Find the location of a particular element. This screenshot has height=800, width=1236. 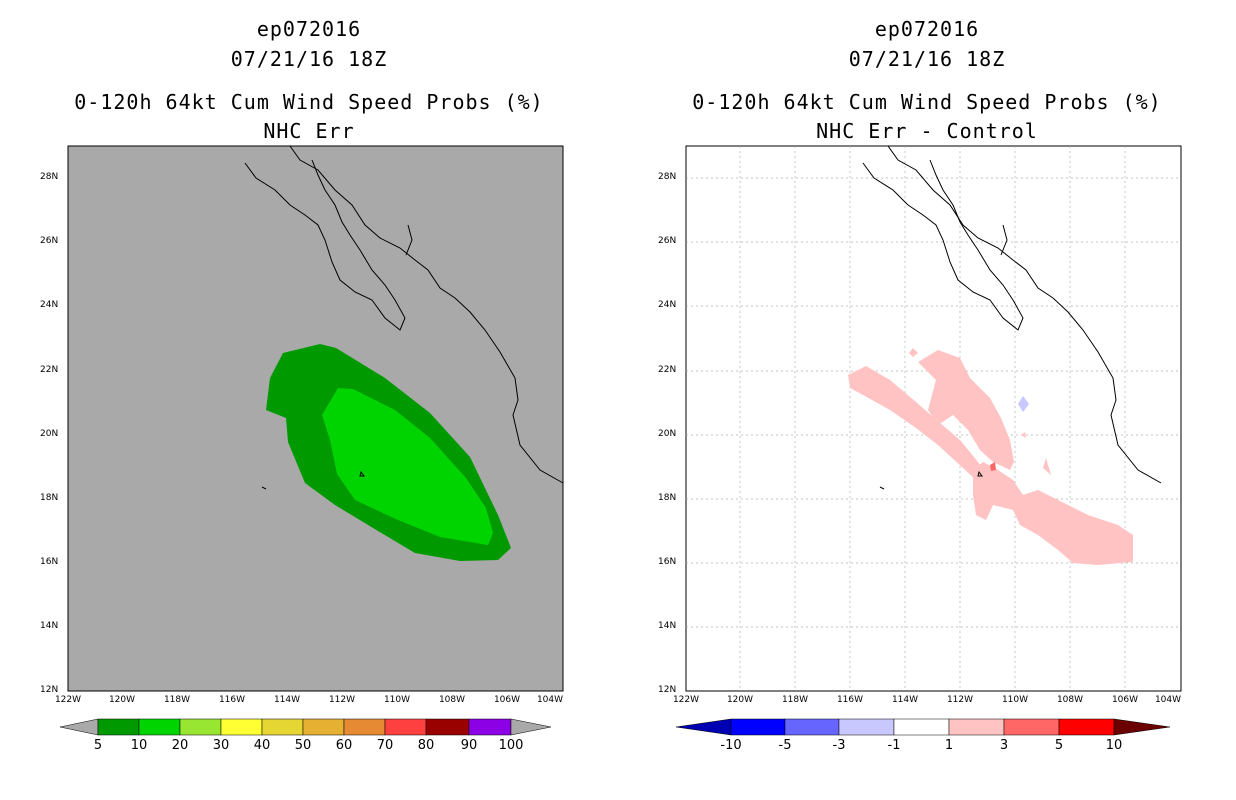

right-title-subtitle: NHC Err - Control is located at coordinates (927, 131).